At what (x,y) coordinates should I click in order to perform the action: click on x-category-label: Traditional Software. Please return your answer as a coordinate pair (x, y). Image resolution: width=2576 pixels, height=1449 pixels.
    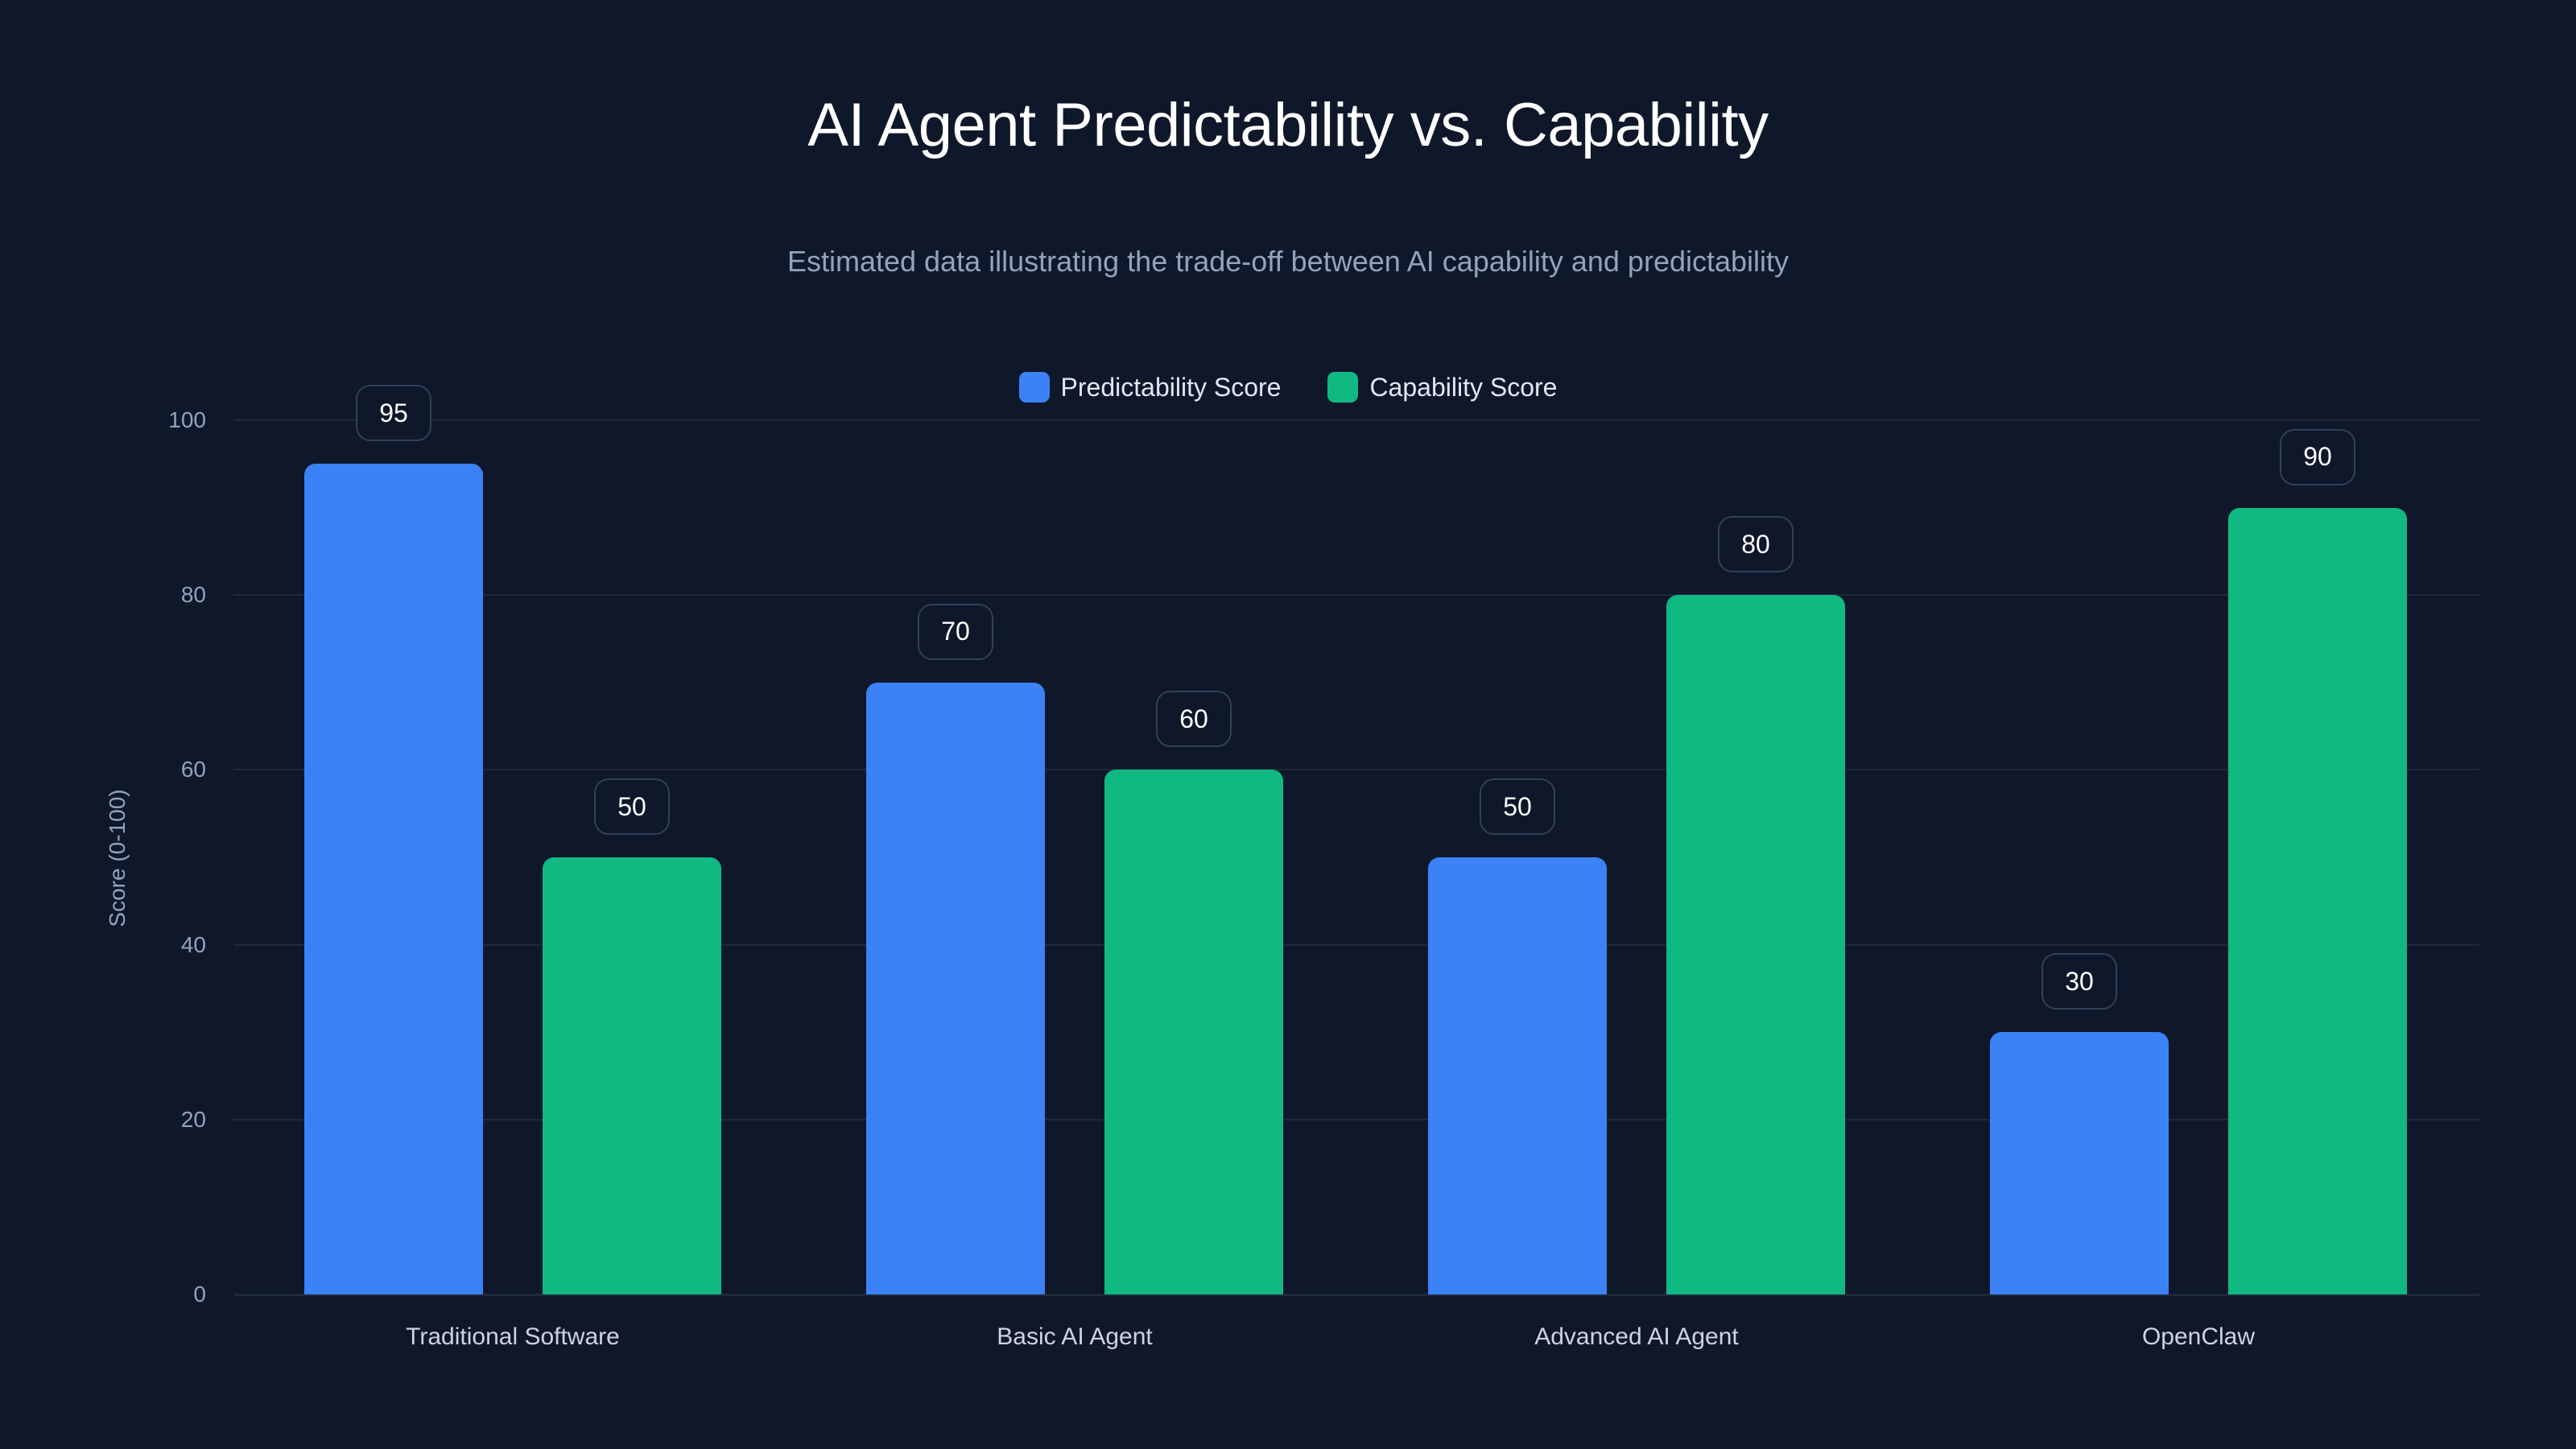
    Looking at the image, I should click on (513, 1336).